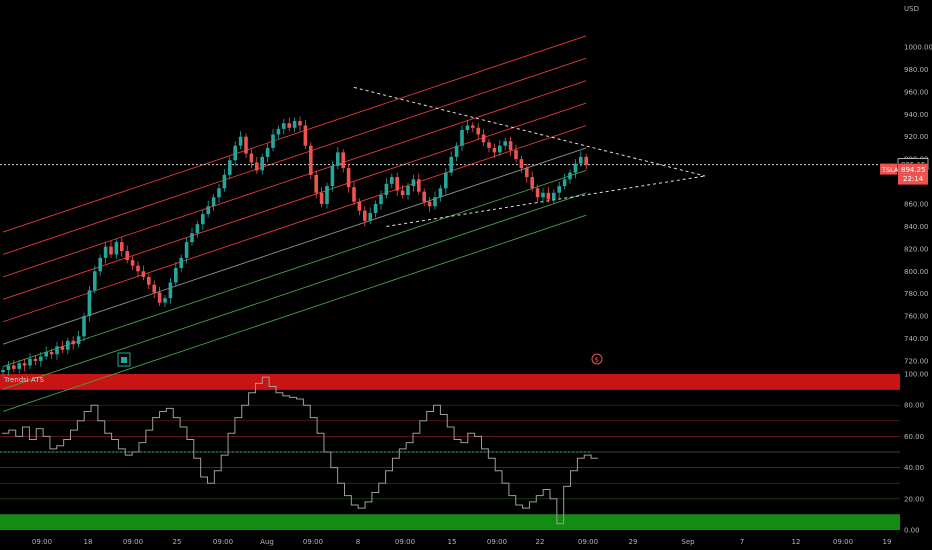 This screenshot has width=932, height=550. Describe the element at coordinates (742, 542) in the screenshot. I see `time-tick-label: 7` at that location.